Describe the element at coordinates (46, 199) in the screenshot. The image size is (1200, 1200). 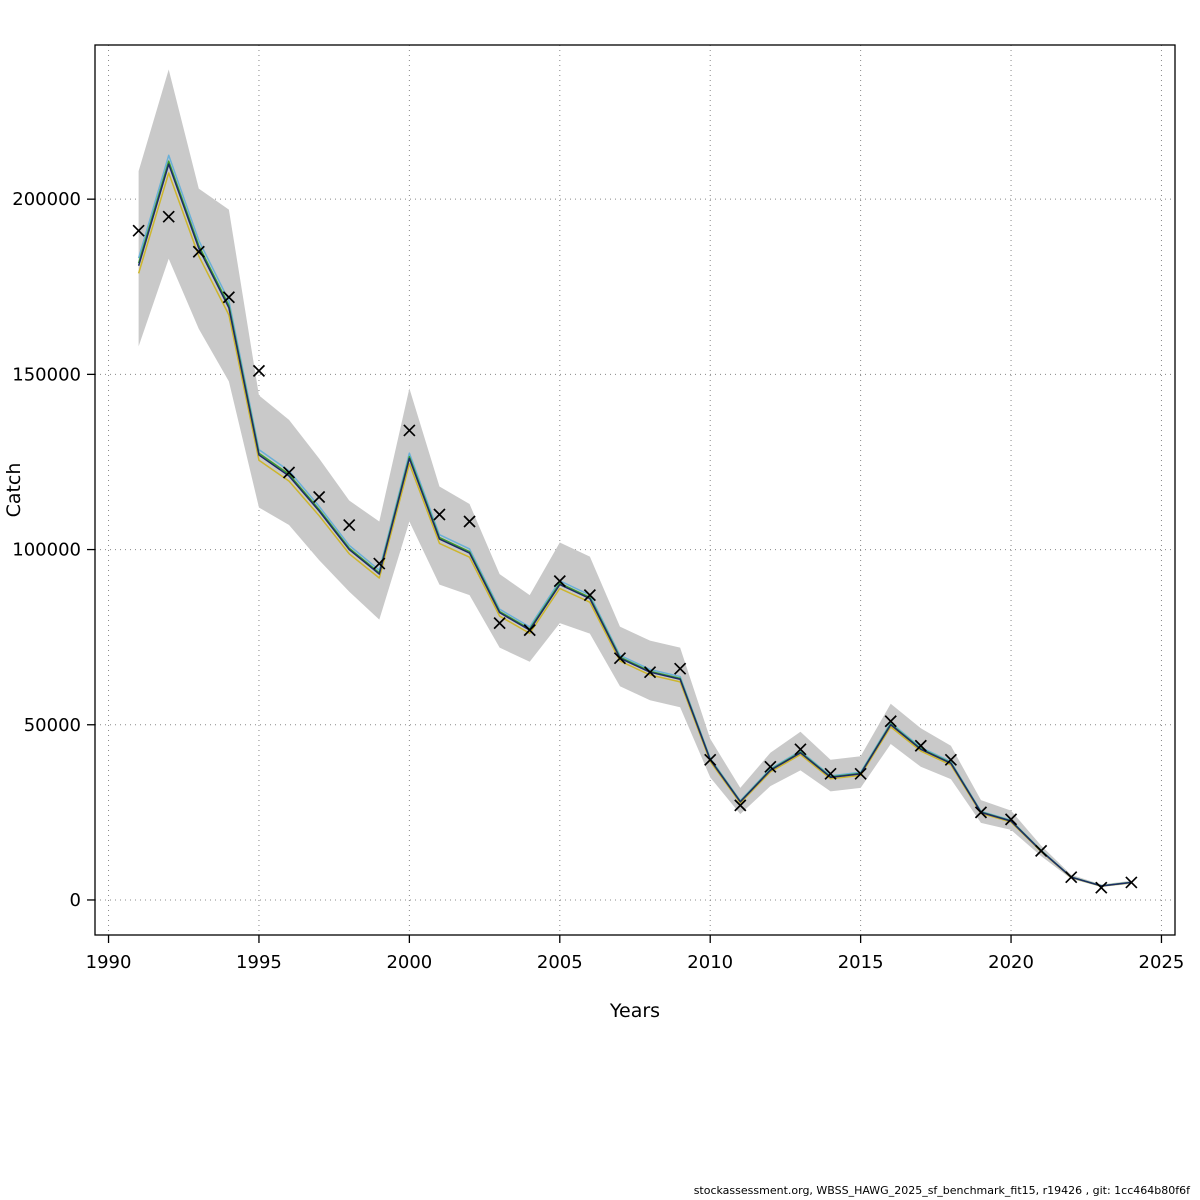
I see `y-tick-label: 200000` at that location.